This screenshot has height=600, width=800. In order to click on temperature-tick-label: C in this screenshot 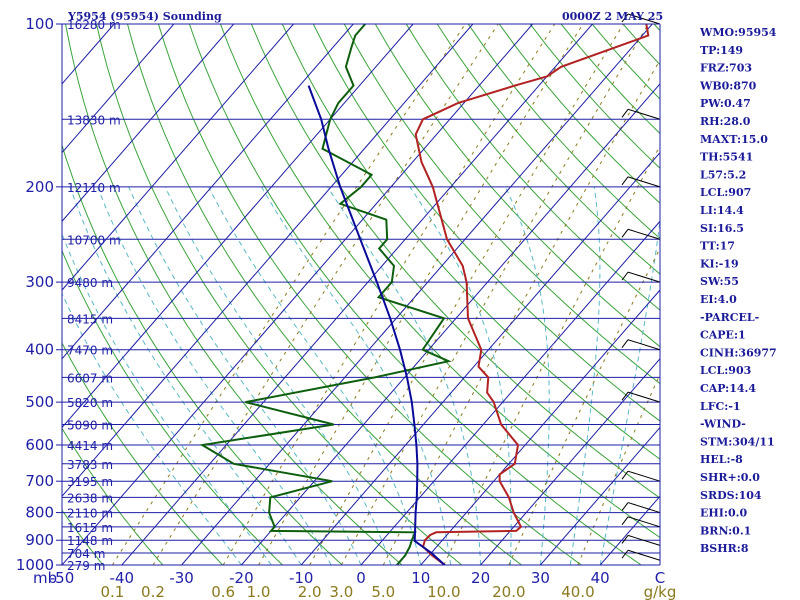, I will do `click(660, 578)`.